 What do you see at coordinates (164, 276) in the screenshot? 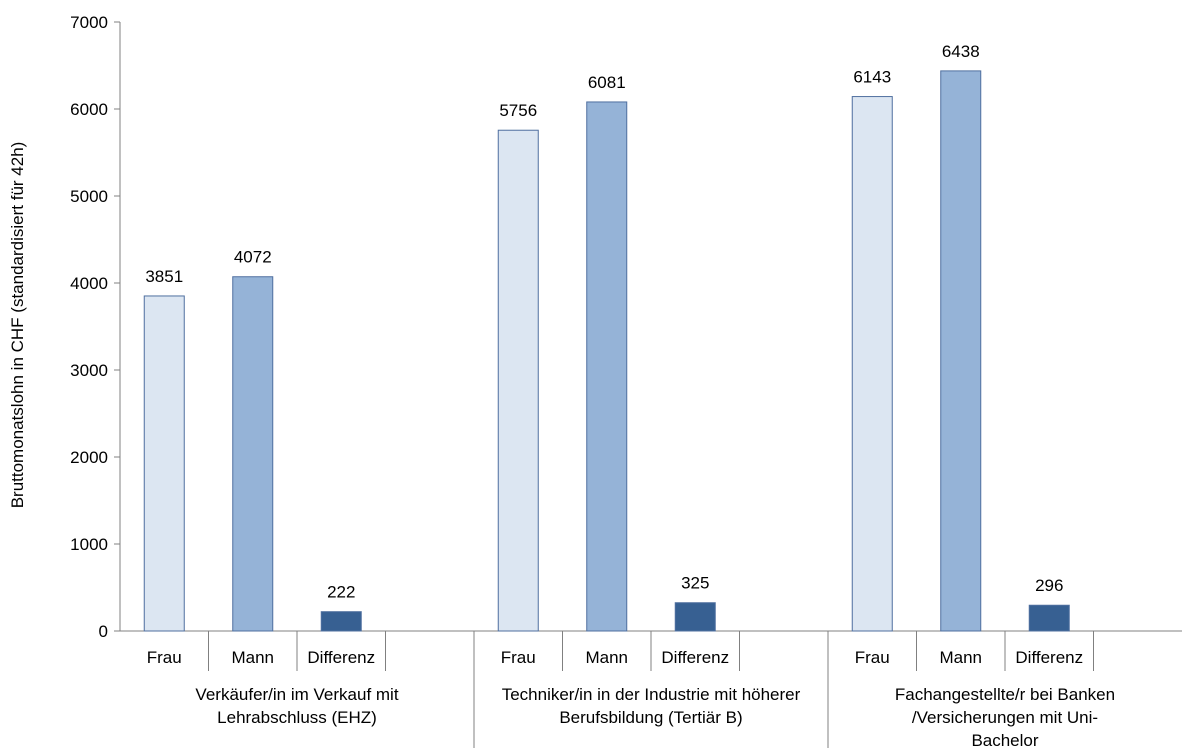
I see `data-label: 3851` at bounding box center [164, 276].